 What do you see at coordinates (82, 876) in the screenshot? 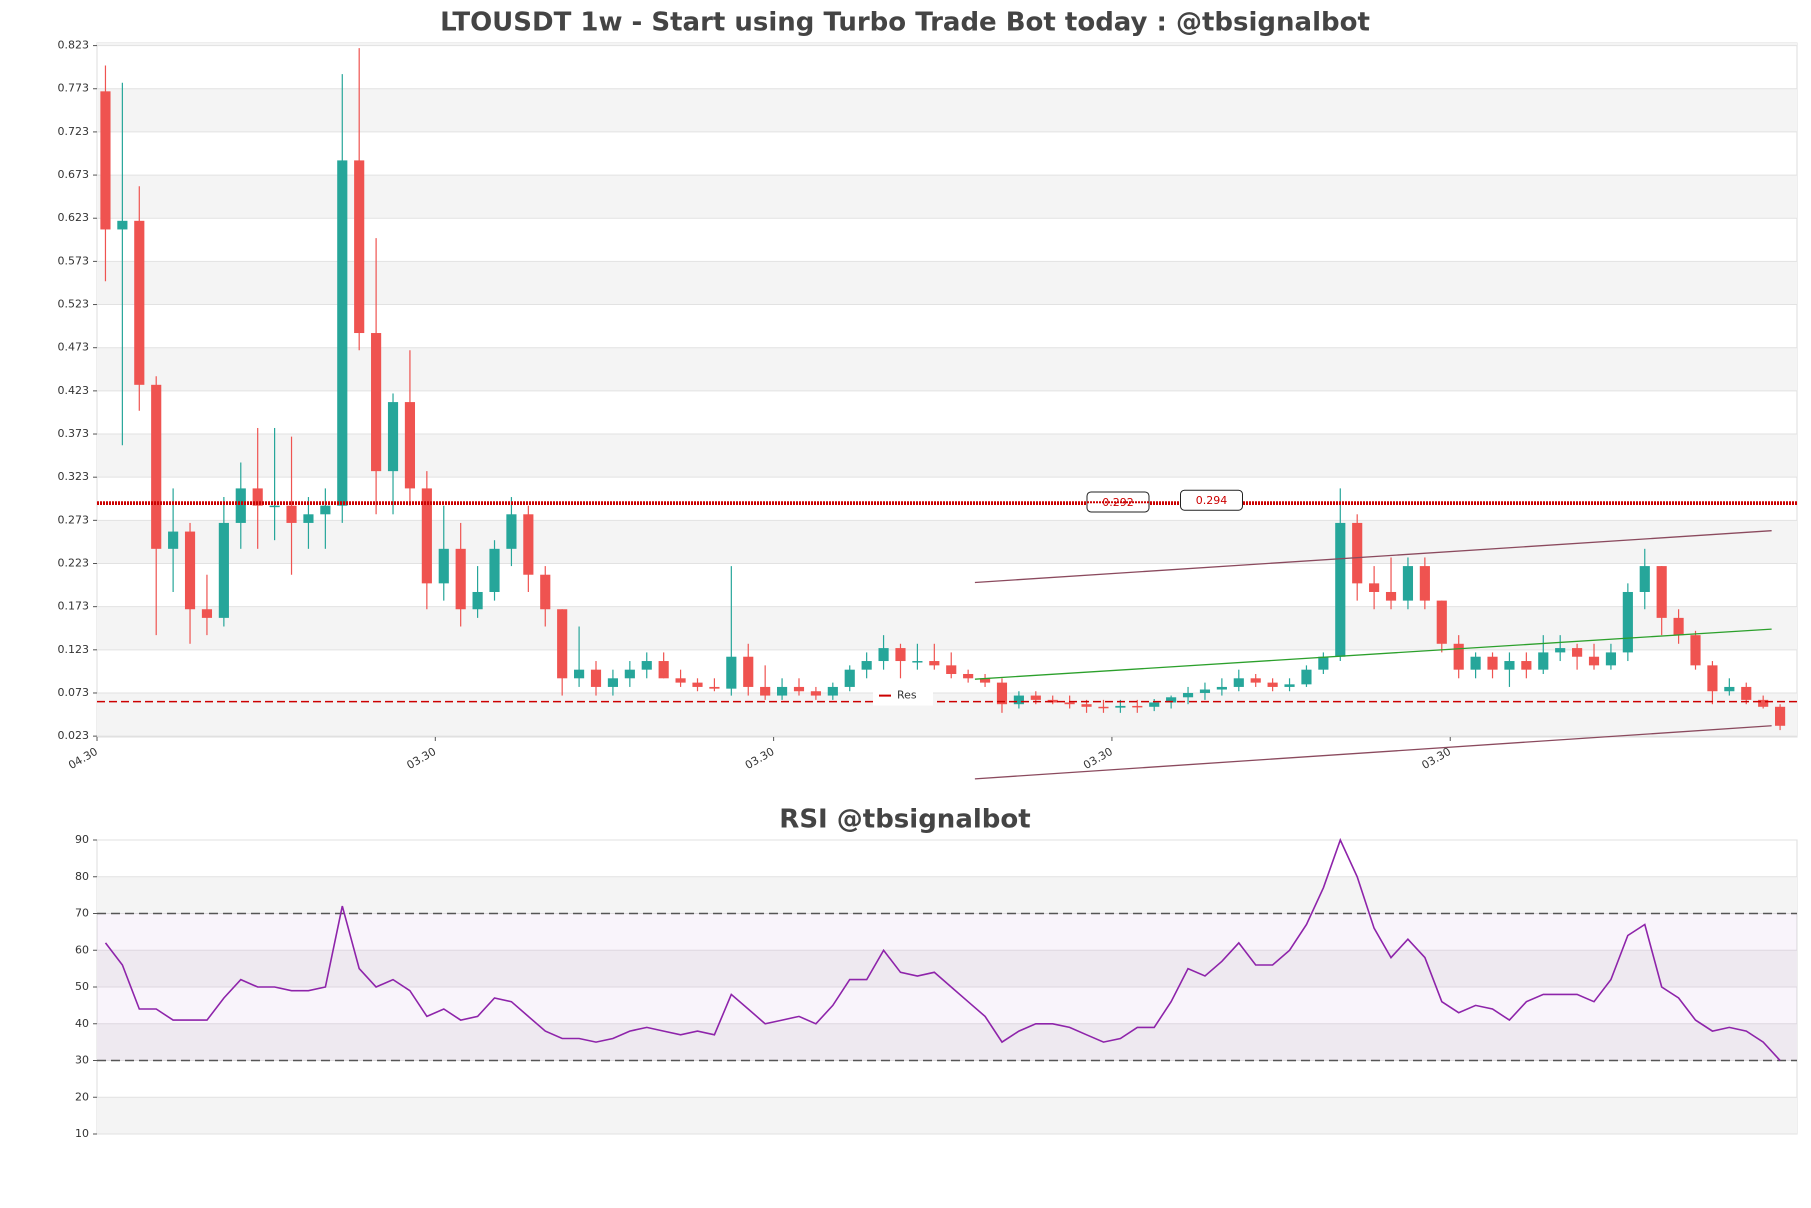
I see `y-tick-label: 80` at bounding box center [82, 876].